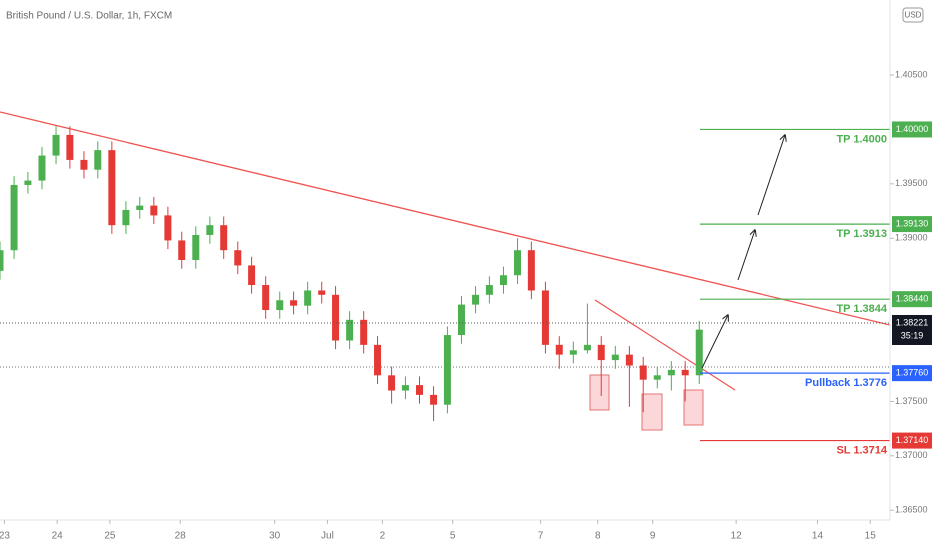 Image resolution: width=932 pixels, height=550 pixels. Describe the element at coordinates (89, 16) in the screenshot. I see `chart-title: British Pound / U.S. Dollar, 1h, FXCM` at that location.